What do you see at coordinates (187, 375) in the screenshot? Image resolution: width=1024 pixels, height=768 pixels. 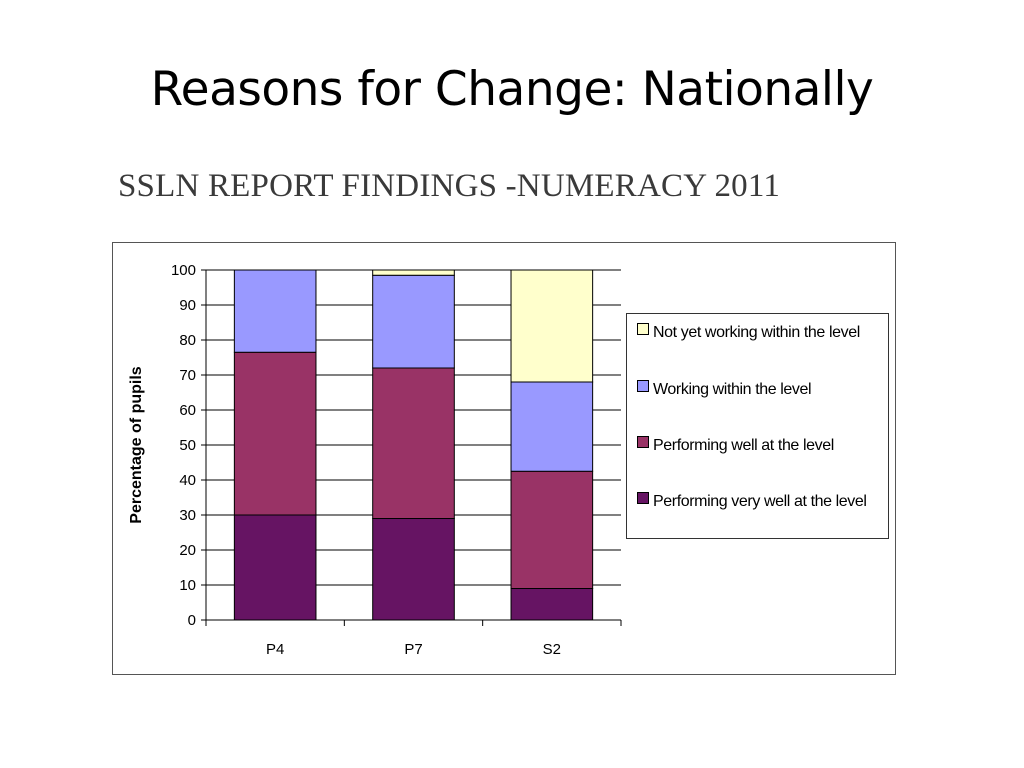 I see `y-tick-label: 70` at bounding box center [187, 375].